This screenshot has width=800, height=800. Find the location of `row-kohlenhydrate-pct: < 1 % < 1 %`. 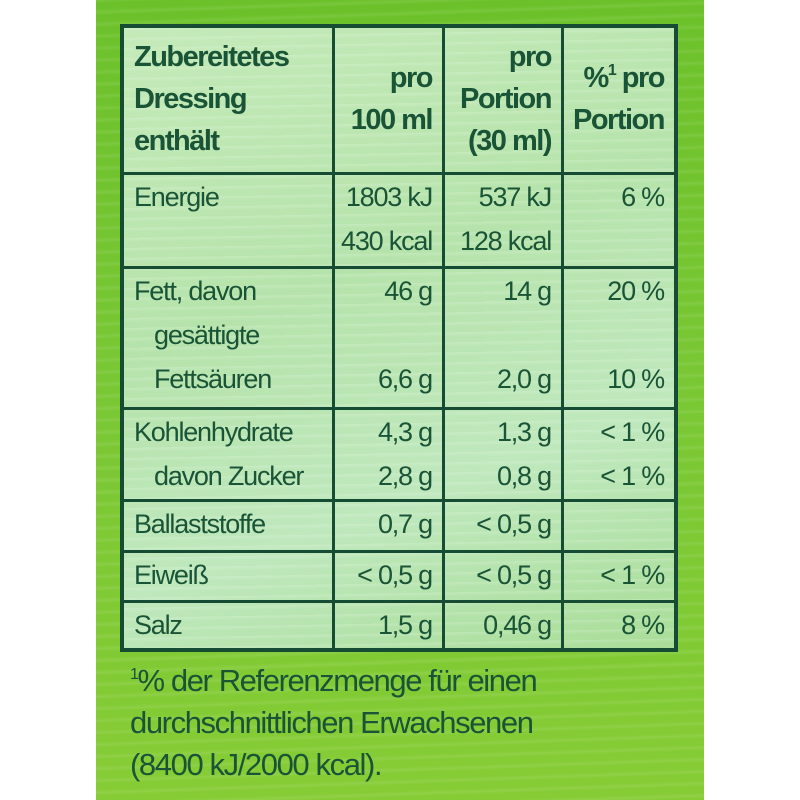

row-kohlenhydrate-pct: < 1 % < 1 % is located at coordinates (619, 454).